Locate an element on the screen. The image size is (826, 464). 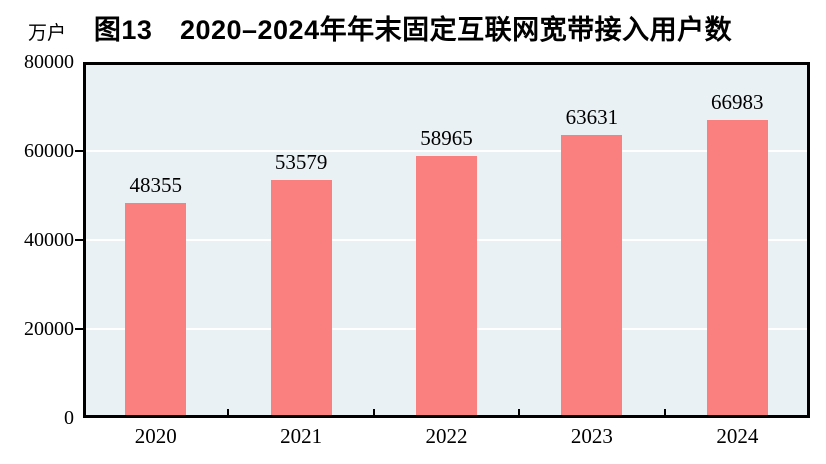
gridline is located at coordinates (446, 151).